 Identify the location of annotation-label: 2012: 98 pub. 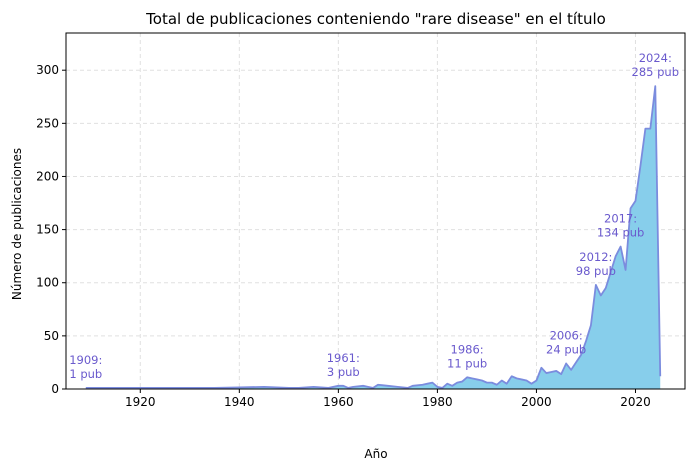
(596, 264).